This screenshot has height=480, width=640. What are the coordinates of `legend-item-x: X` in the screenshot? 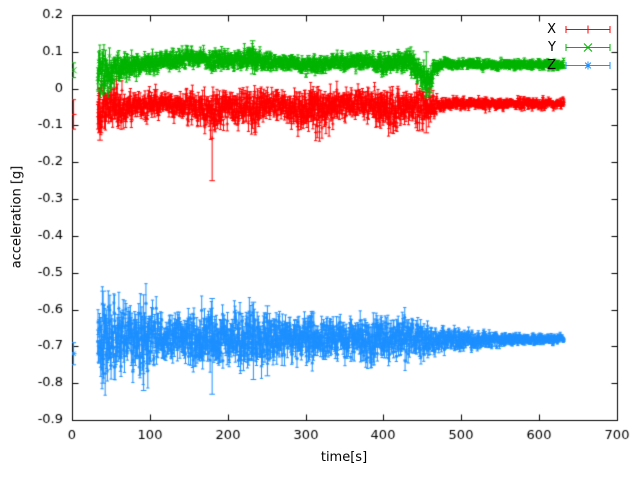 It's located at (579, 29).